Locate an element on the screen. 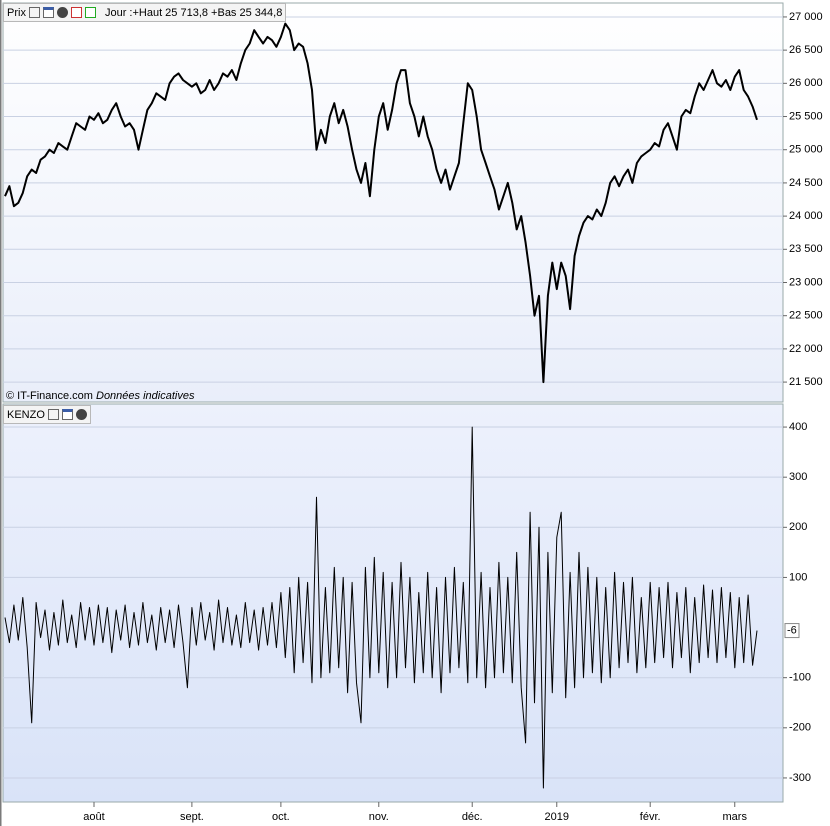  panel-title: Prix is located at coordinates (16, 12).